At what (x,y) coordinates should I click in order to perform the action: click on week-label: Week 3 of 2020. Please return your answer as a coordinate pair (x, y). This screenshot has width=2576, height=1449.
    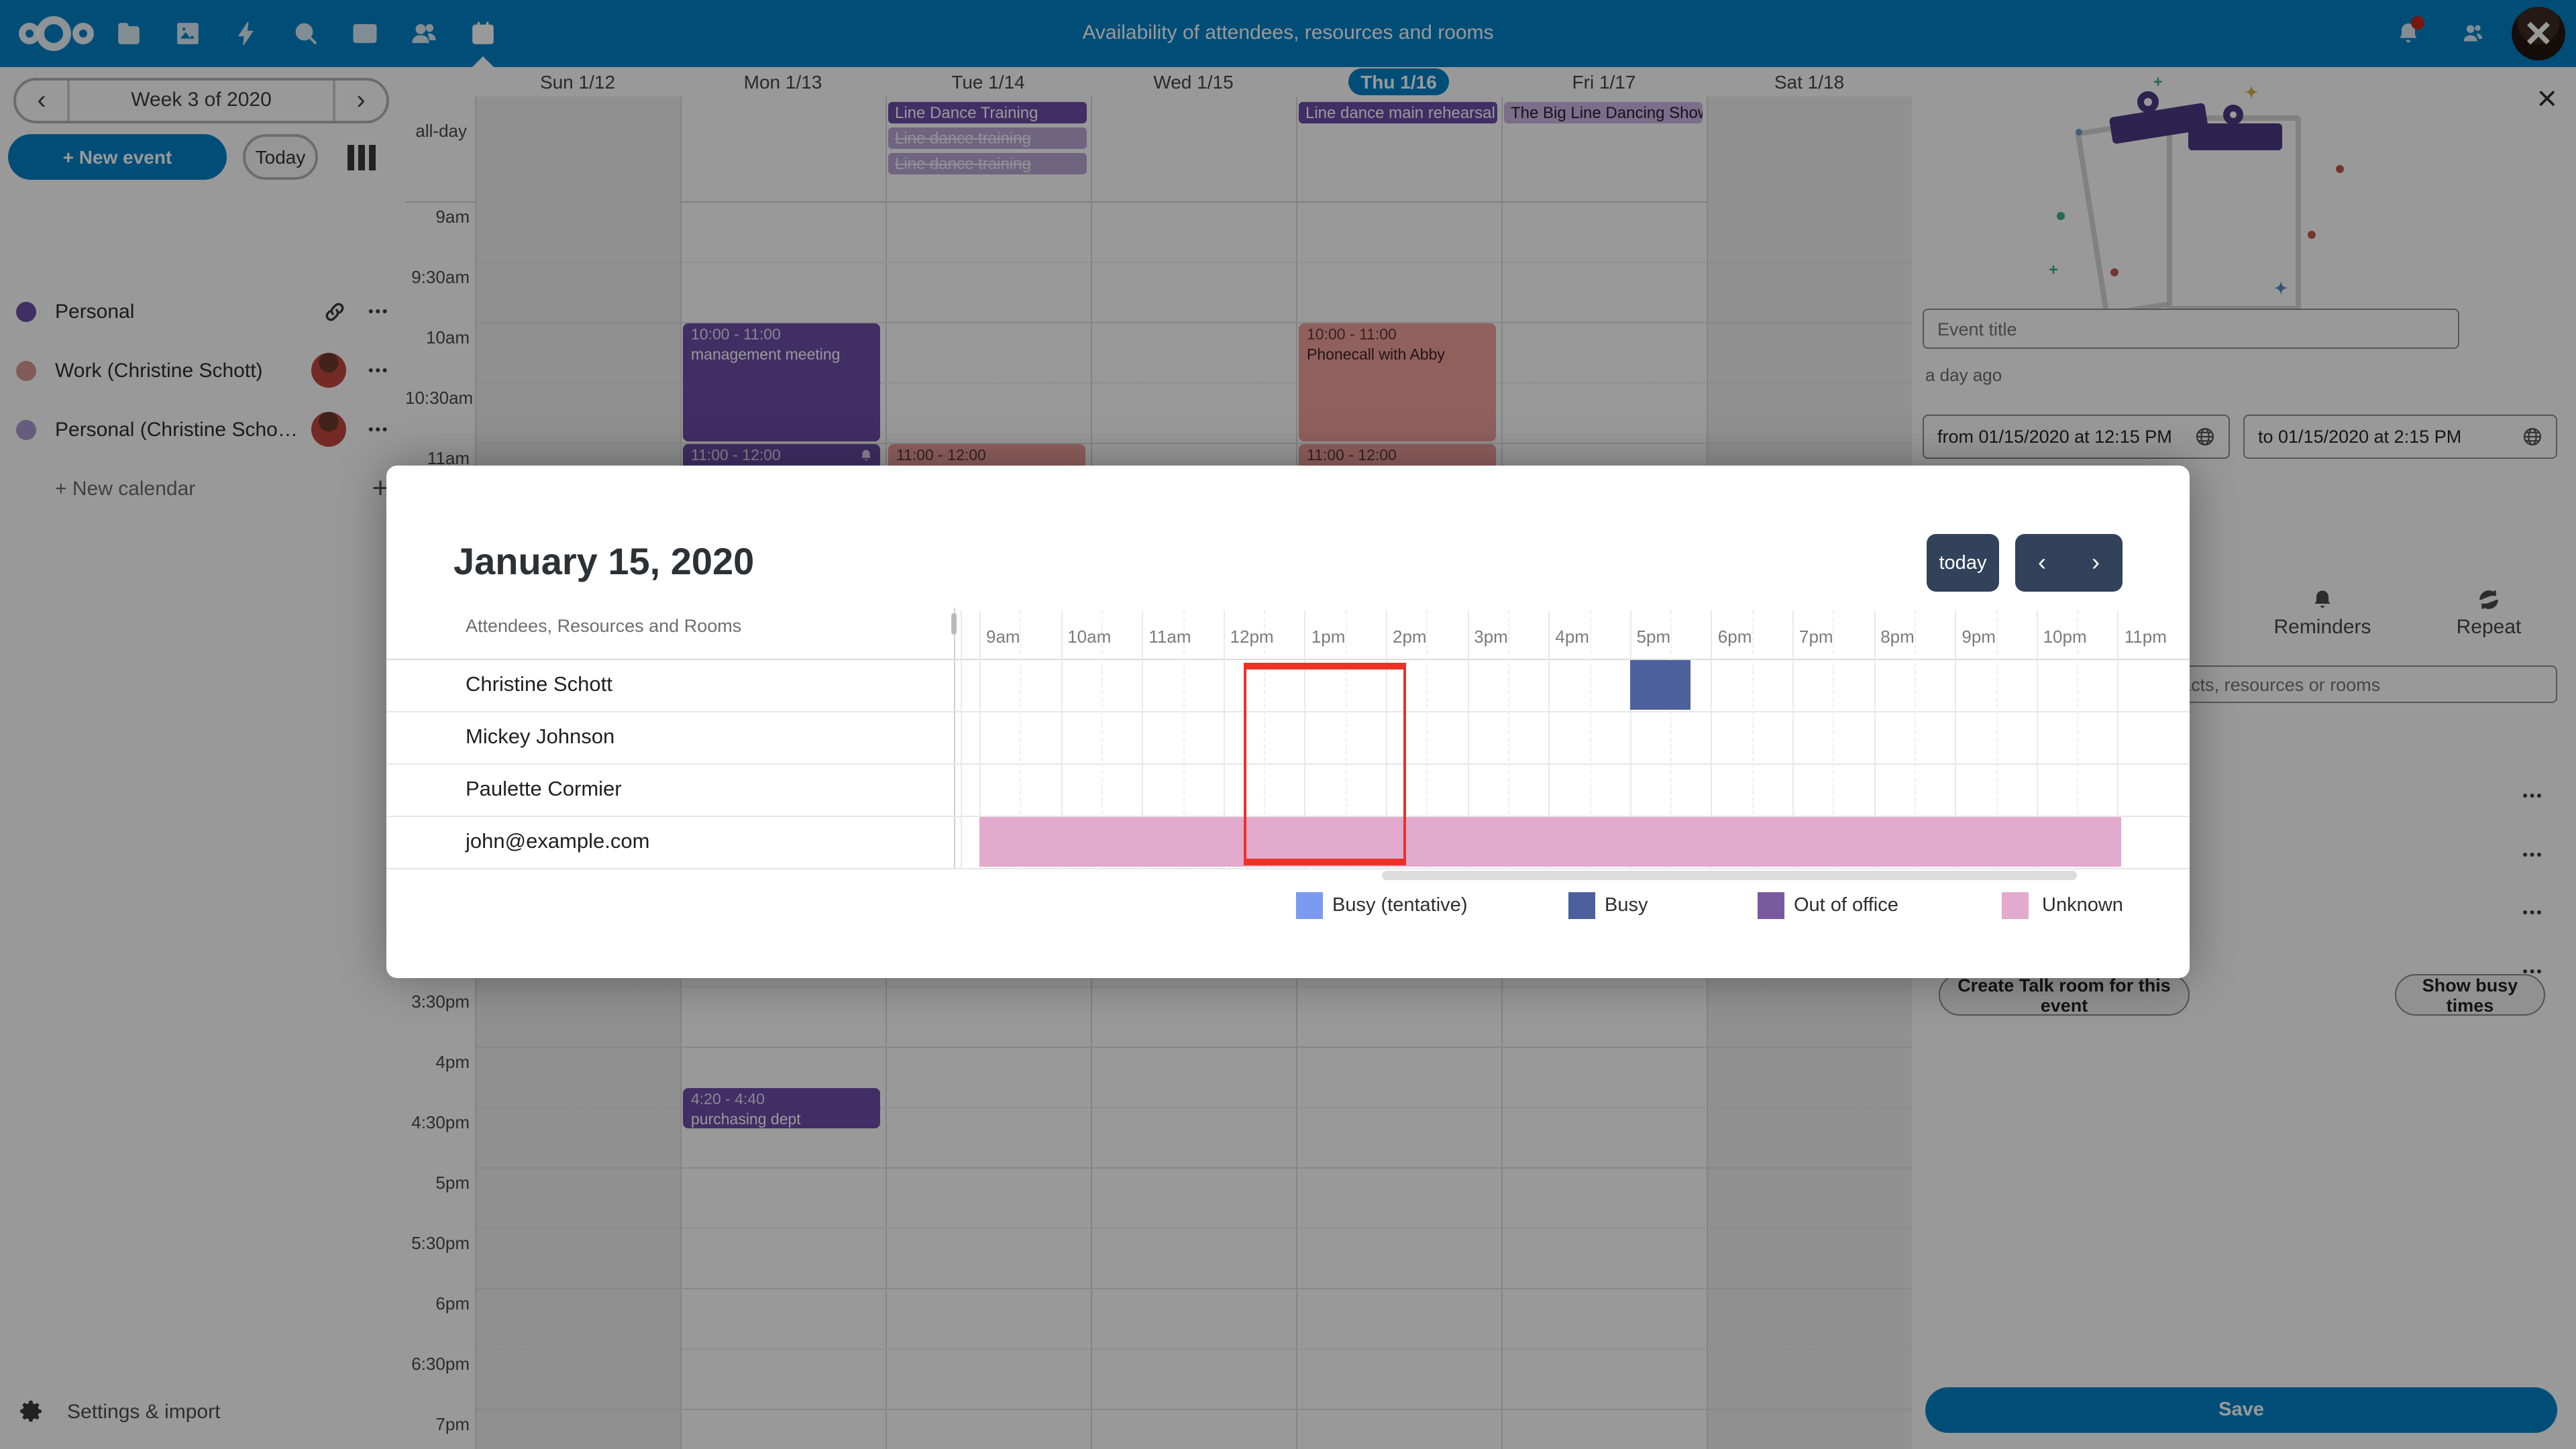
    Looking at the image, I should click on (201, 100).